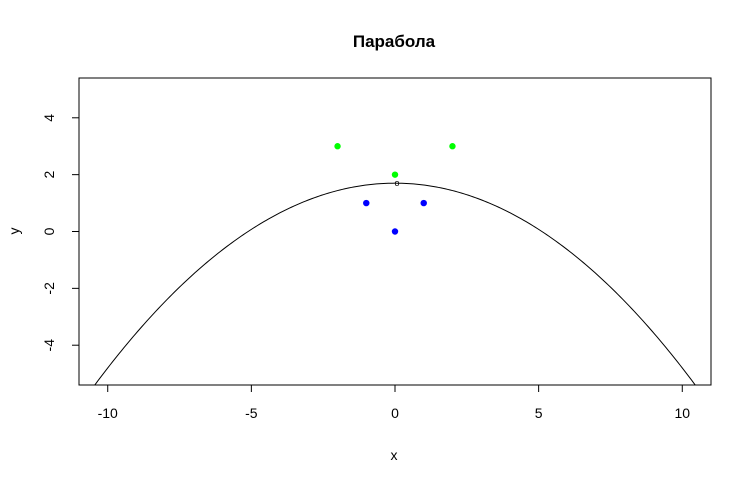 The width and height of the screenshot is (751, 484). I want to click on chart-title: Парабола, so click(394, 41).